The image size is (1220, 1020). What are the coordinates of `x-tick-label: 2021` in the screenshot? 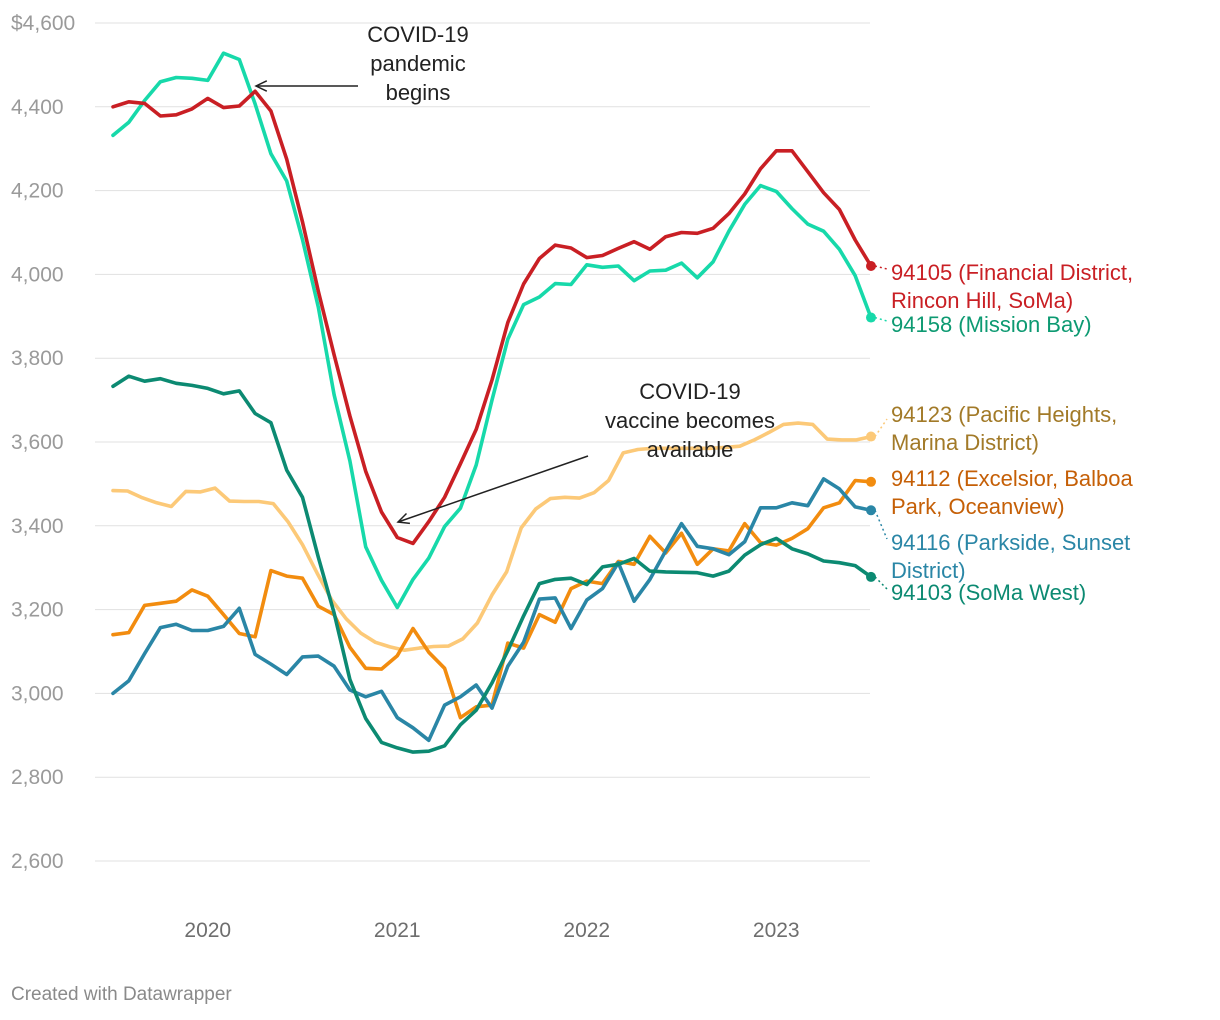 It's located at (397, 930).